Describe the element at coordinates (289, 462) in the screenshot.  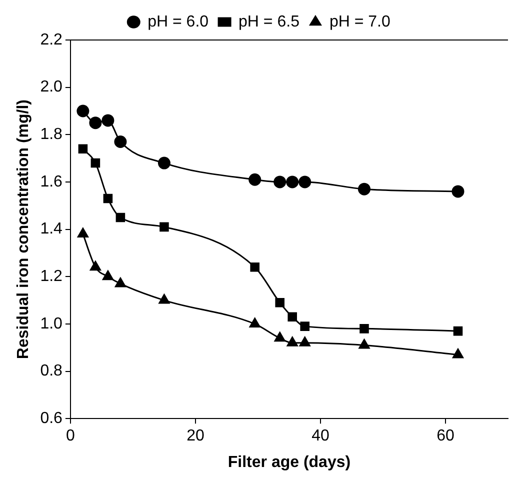
I see `x-axis-title: Filter age (days)` at that location.